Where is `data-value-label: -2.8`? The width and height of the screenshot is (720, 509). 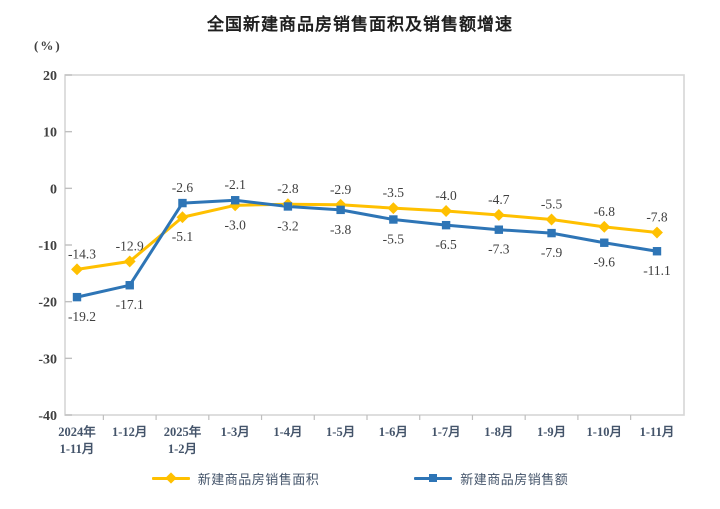
data-value-label: -2.8 is located at coordinates (288, 188).